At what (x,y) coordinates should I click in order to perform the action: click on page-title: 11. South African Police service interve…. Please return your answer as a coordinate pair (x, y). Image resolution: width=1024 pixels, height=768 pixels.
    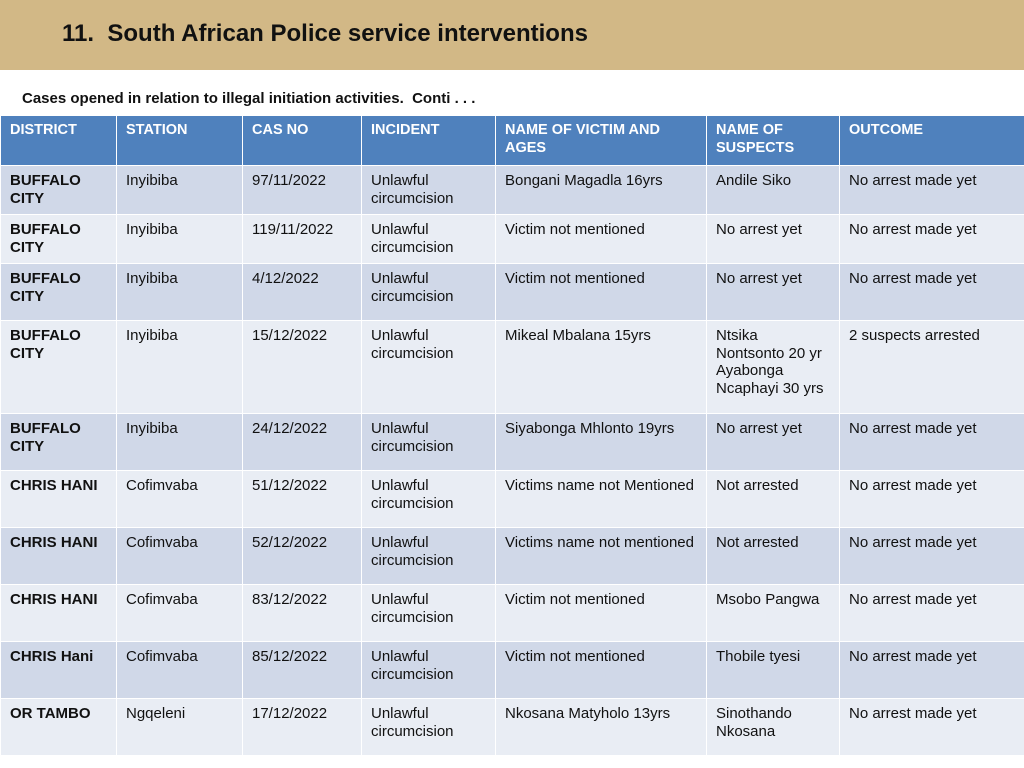
    Looking at the image, I should click on (325, 33).